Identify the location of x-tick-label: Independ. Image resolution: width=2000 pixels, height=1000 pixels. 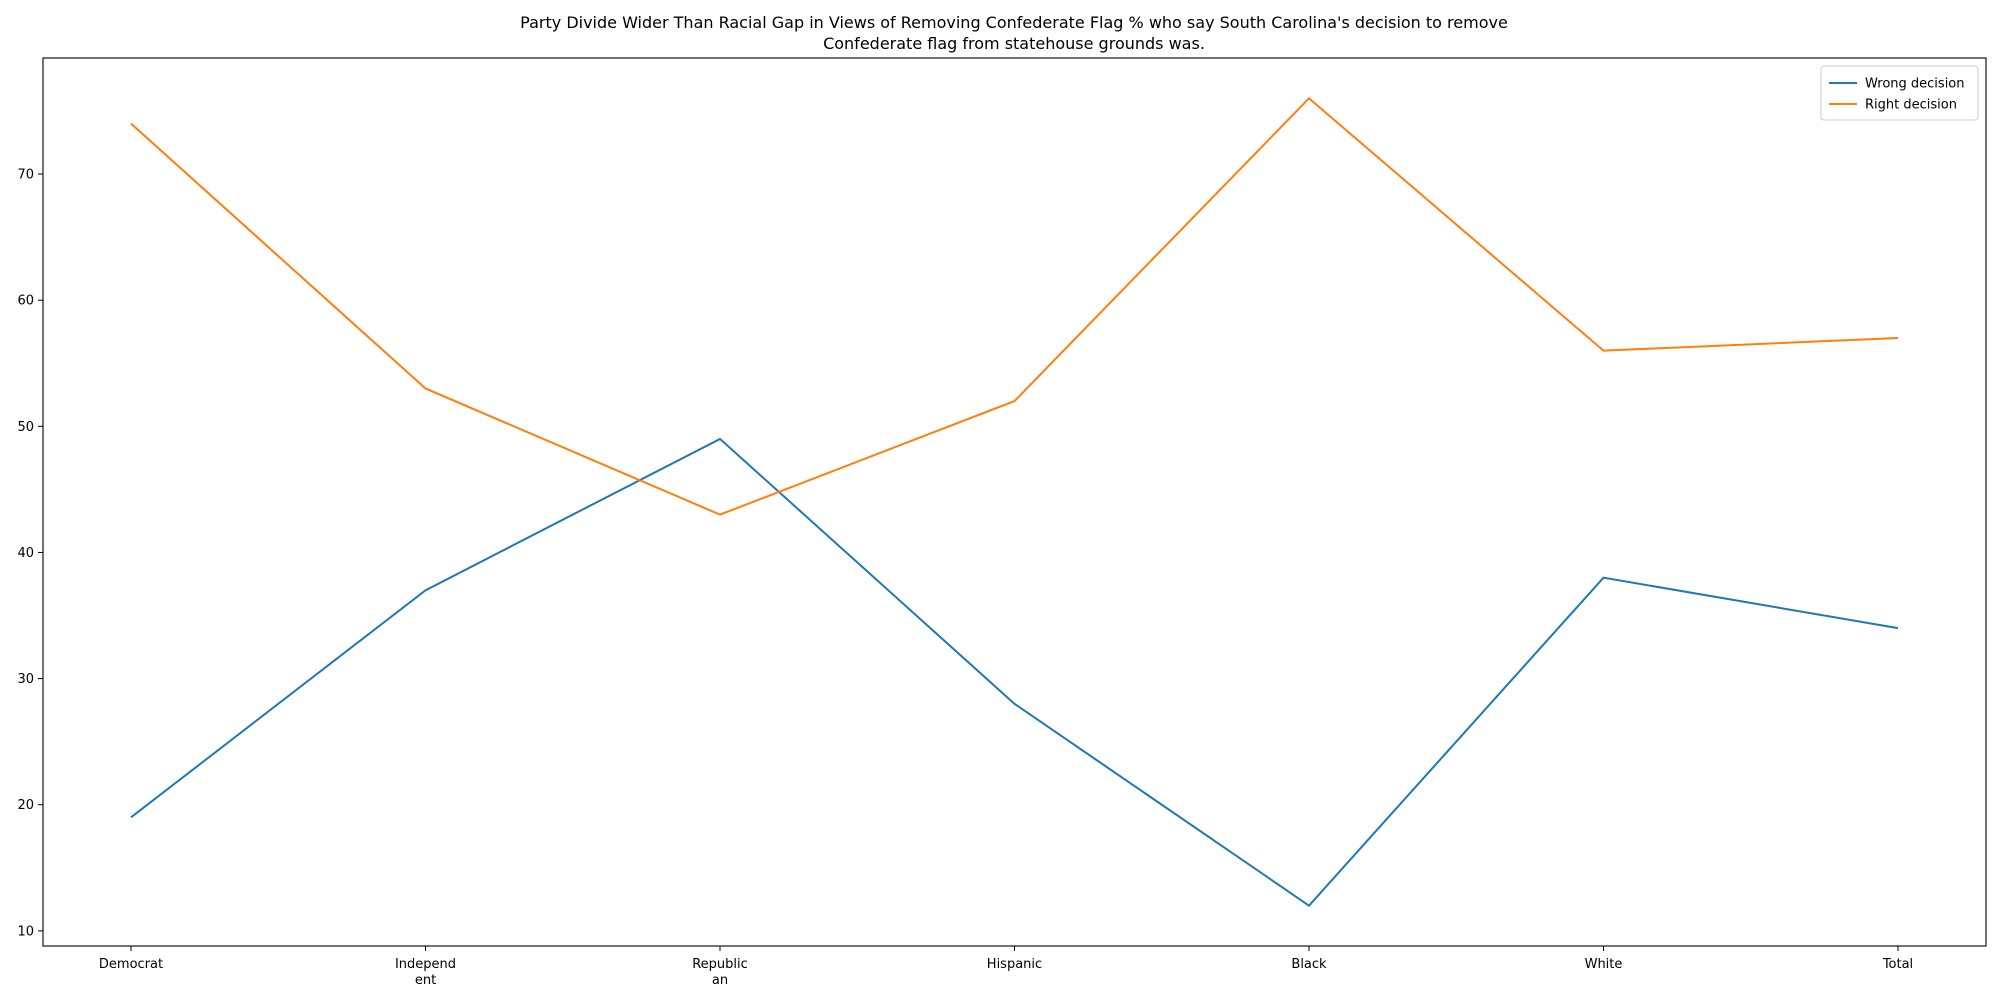
(425, 964).